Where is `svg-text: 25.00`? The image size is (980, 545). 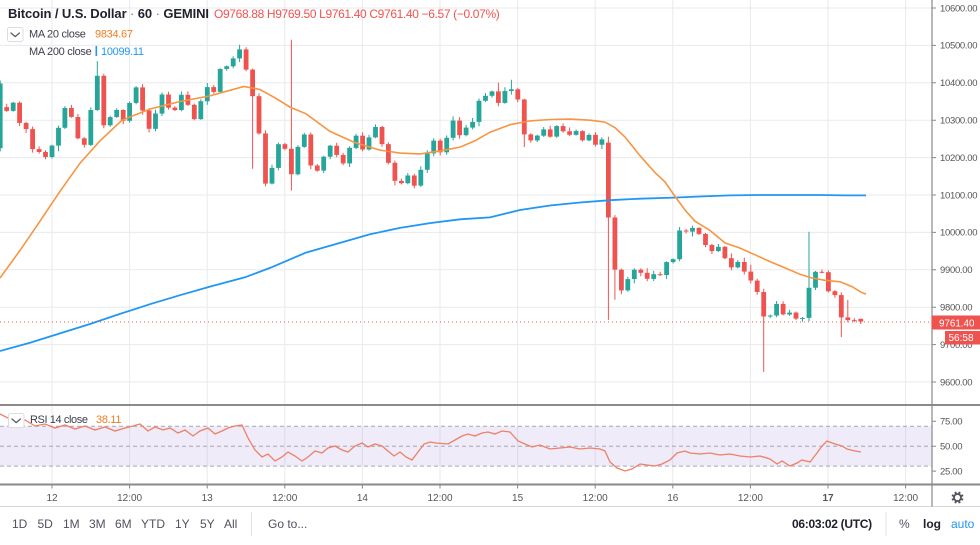
svg-text: 25.00 is located at coordinates (951, 471).